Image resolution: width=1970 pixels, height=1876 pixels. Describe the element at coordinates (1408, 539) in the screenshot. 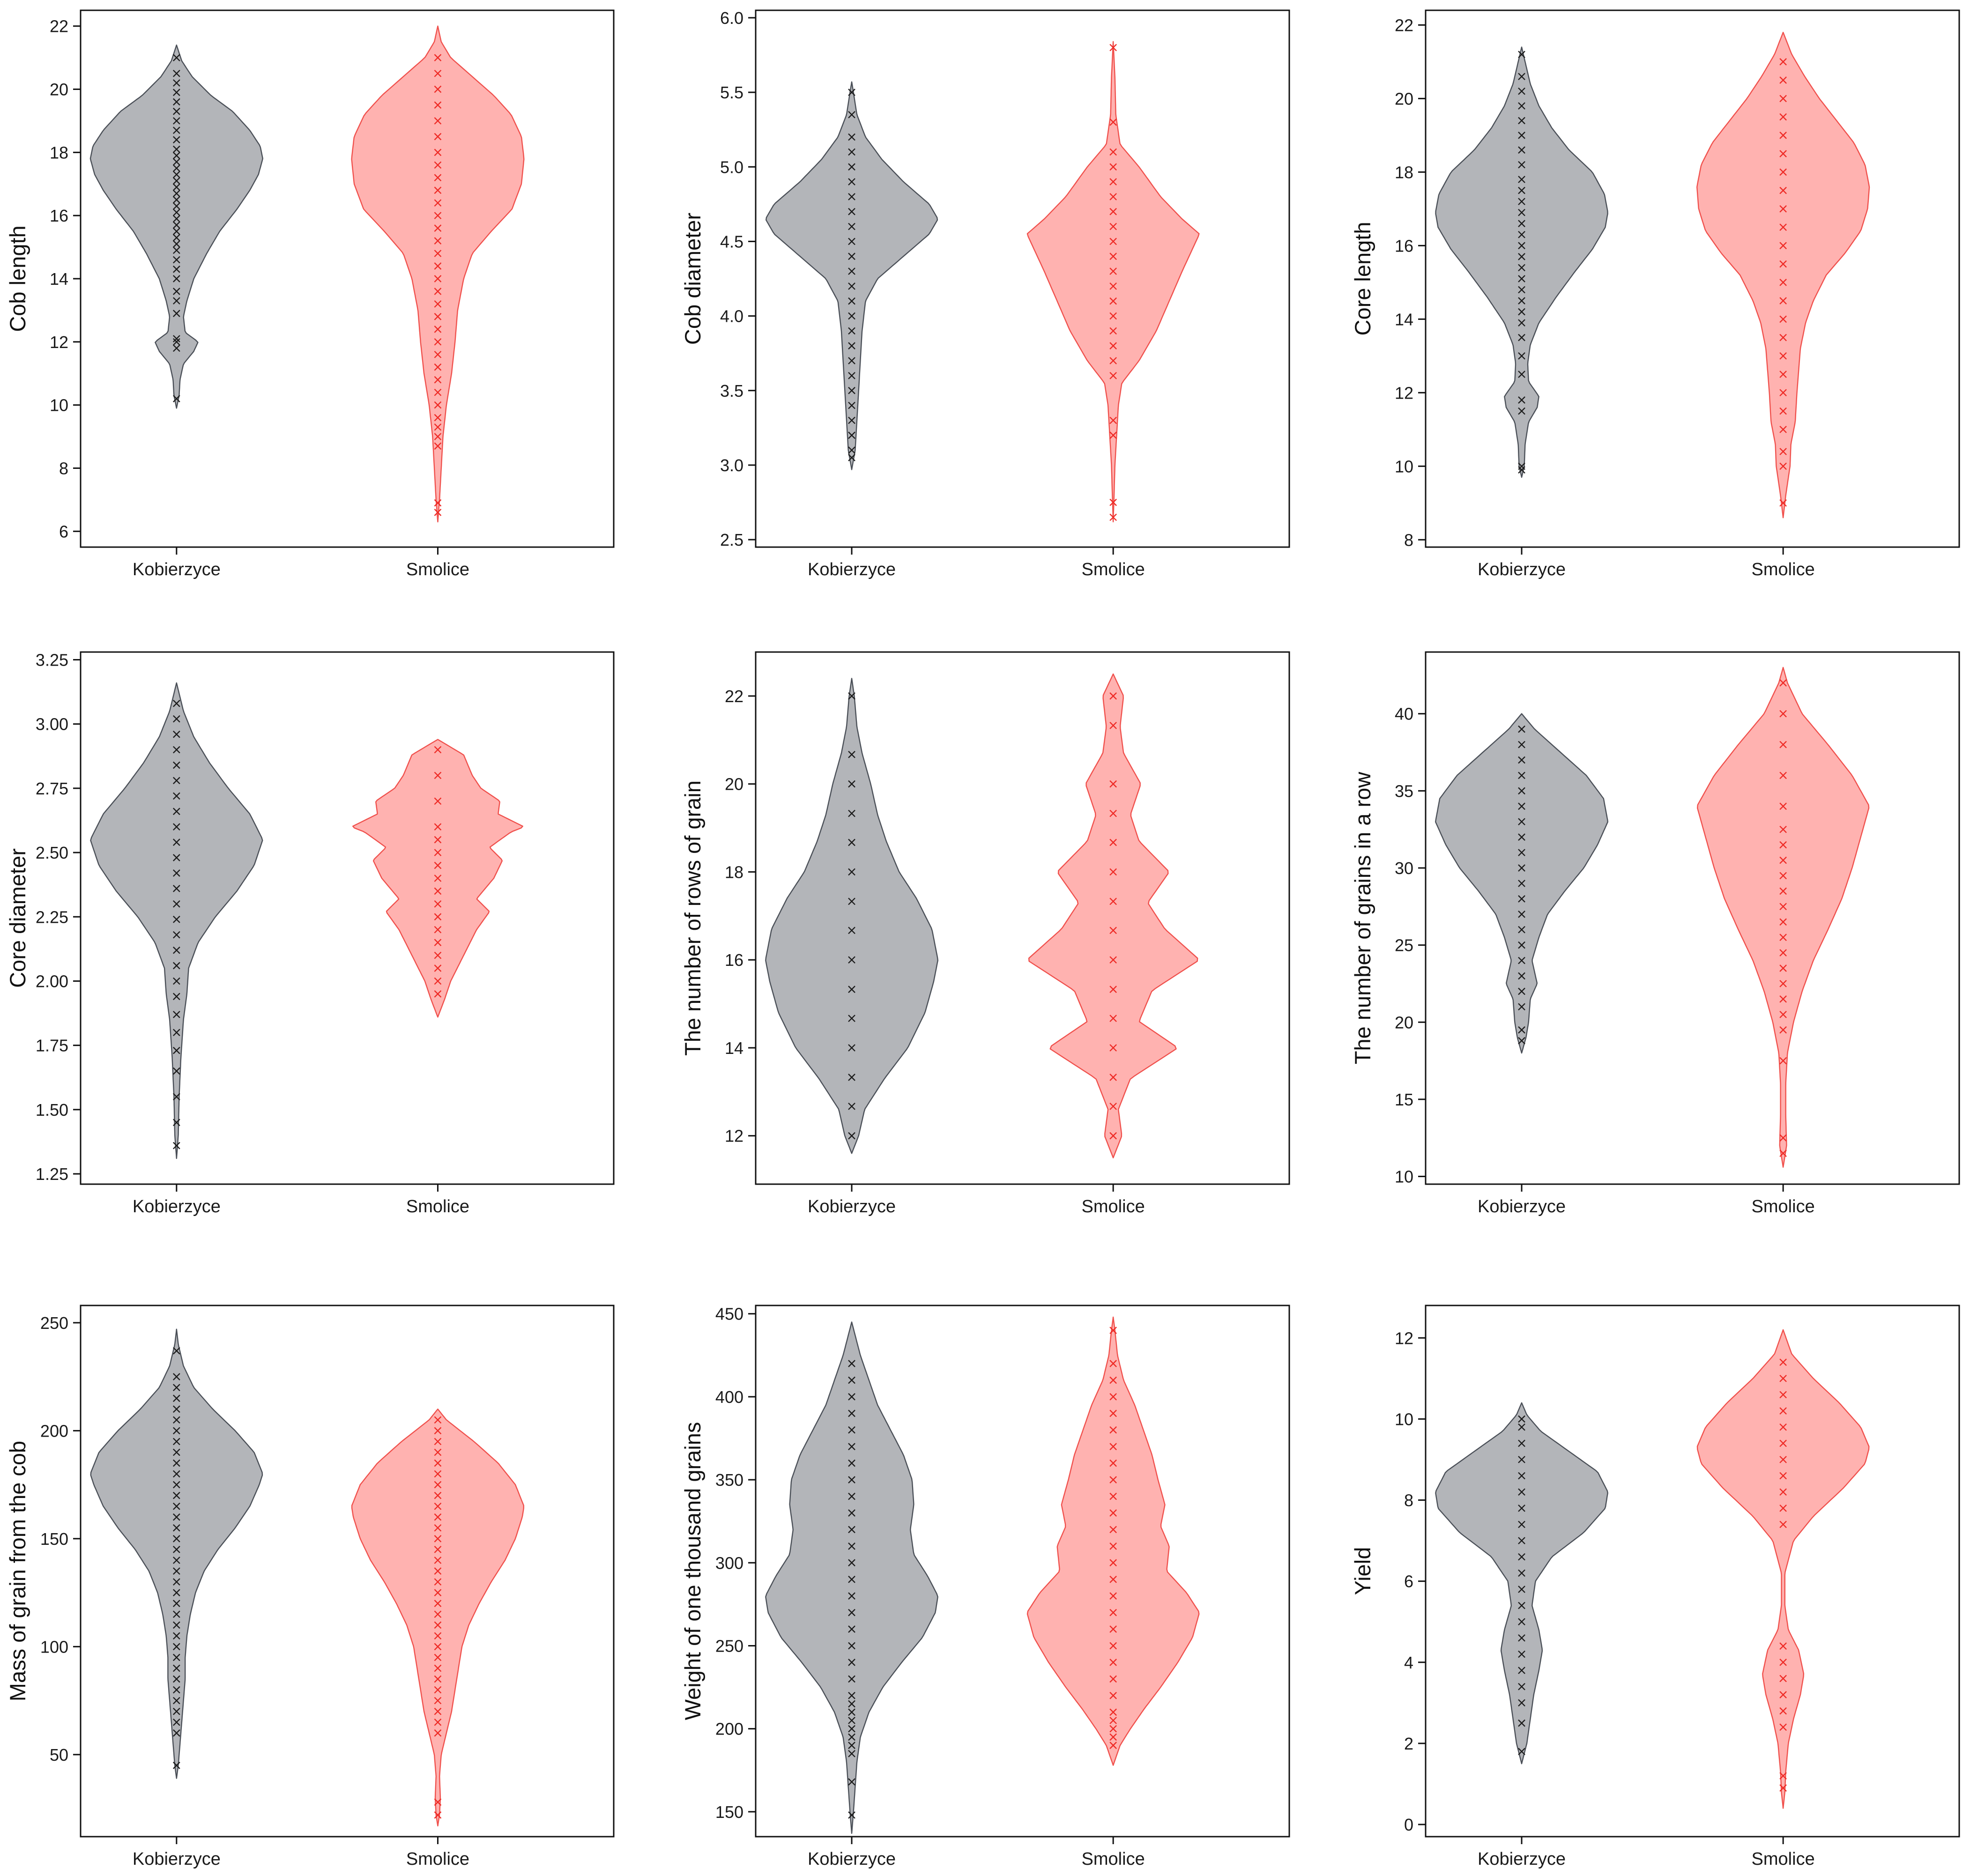

I see `y-tick-label: 8` at that location.